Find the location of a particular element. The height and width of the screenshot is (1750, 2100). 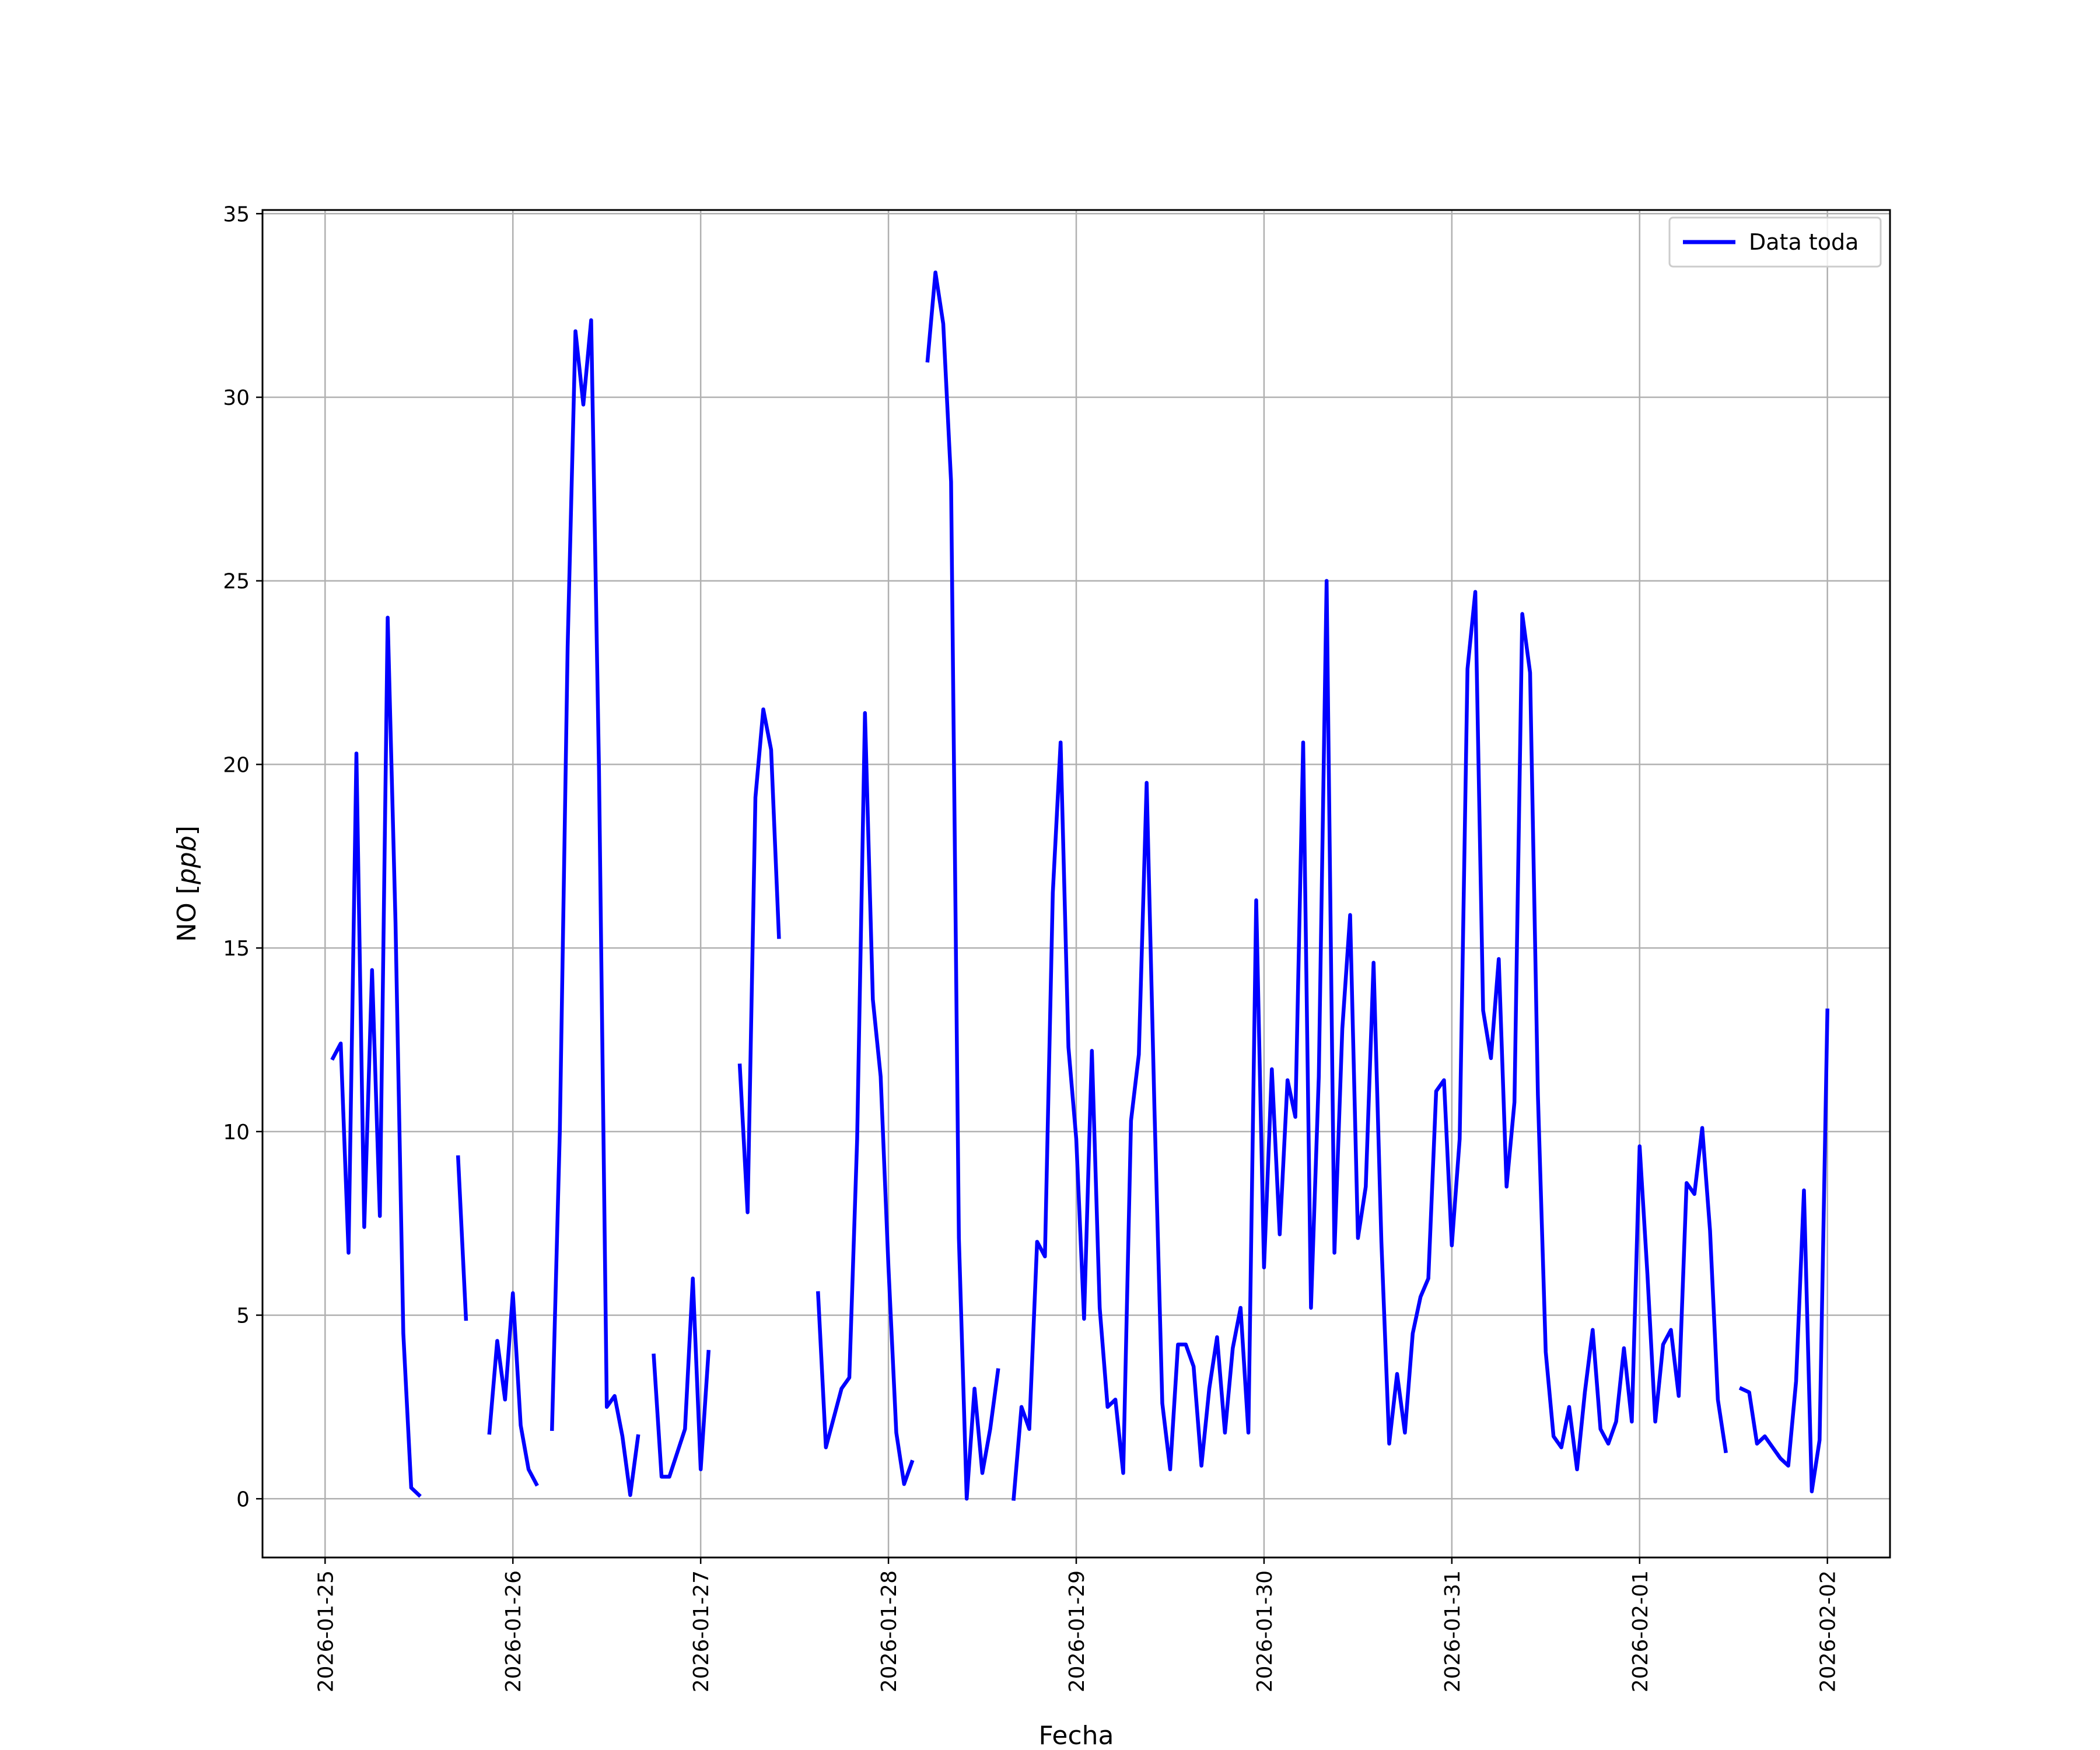

y-axis-title-prefix: NO [ is located at coordinates (187, 913).